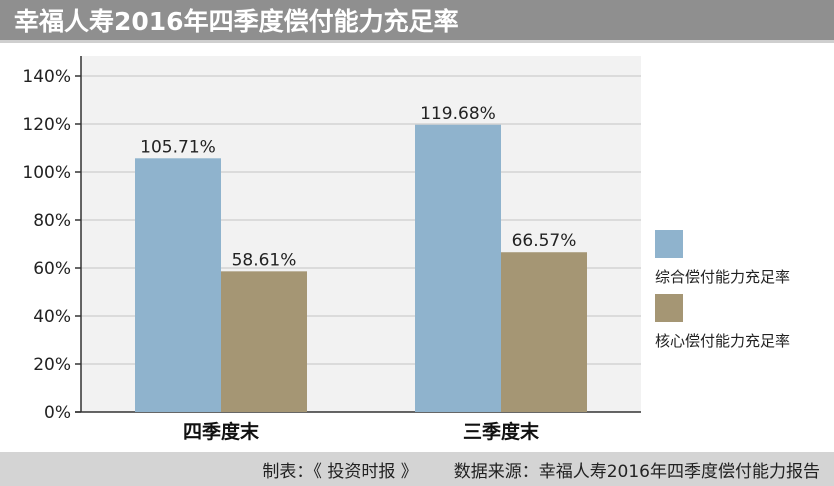 This screenshot has height=486, width=834. What do you see at coordinates (722, 277) in the screenshot?
I see `legend-label: 综合偿付能力充足率` at bounding box center [722, 277].